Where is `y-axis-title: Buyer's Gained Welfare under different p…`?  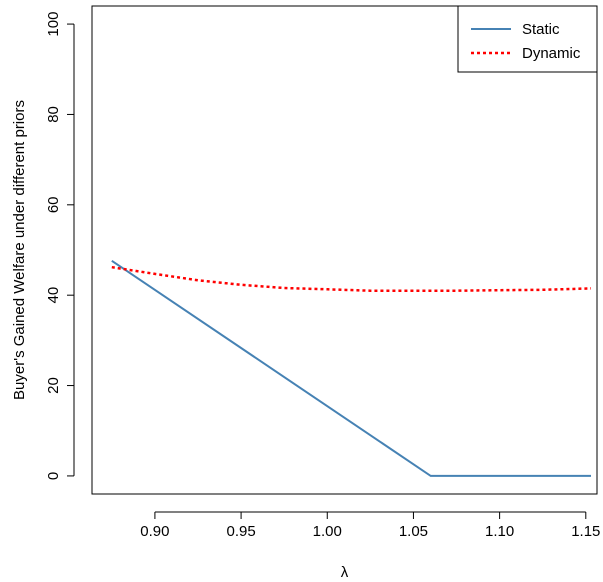 y-axis-title: Buyer's Gained Welfare under different p… is located at coordinates (19, 250).